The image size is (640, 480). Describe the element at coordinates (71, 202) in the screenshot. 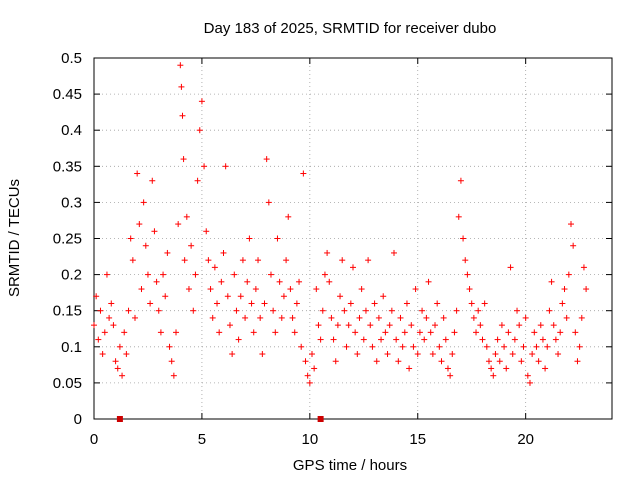

I see `y-tick-label: 0.3` at that location.